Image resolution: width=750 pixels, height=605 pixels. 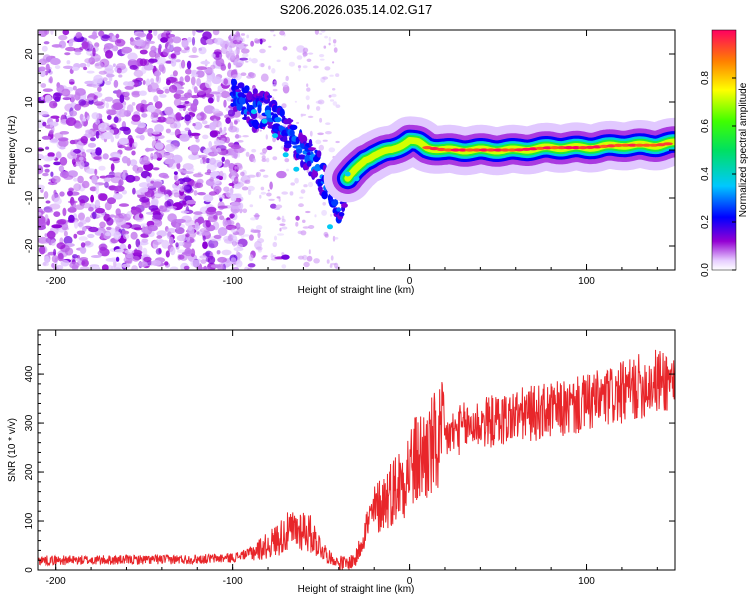 What do you see at coordinates (344, 205) in the screenshot?
I see `ridge-blob` at bounding box center [344, 205].